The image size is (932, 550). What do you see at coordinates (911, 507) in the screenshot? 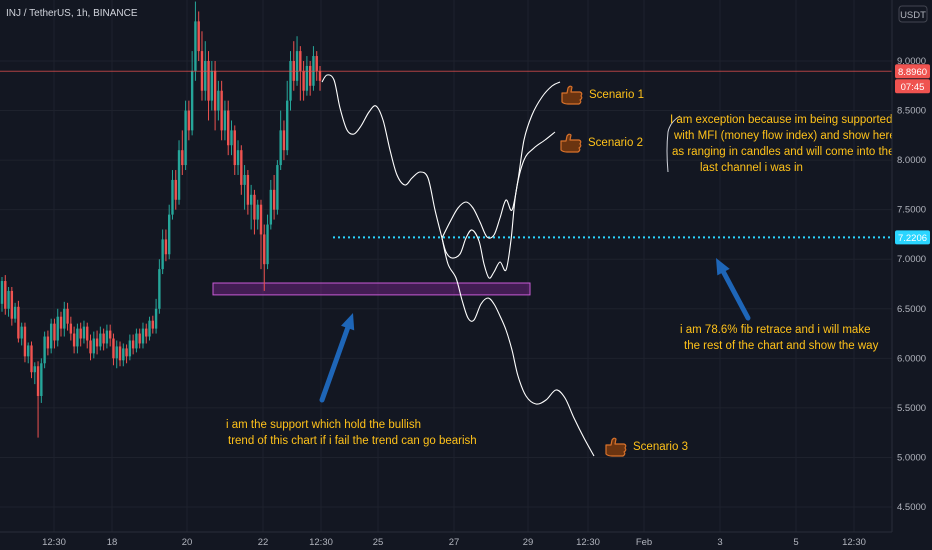
I see `price-tick-label: 4.5000` at bounding box center [911, 507].